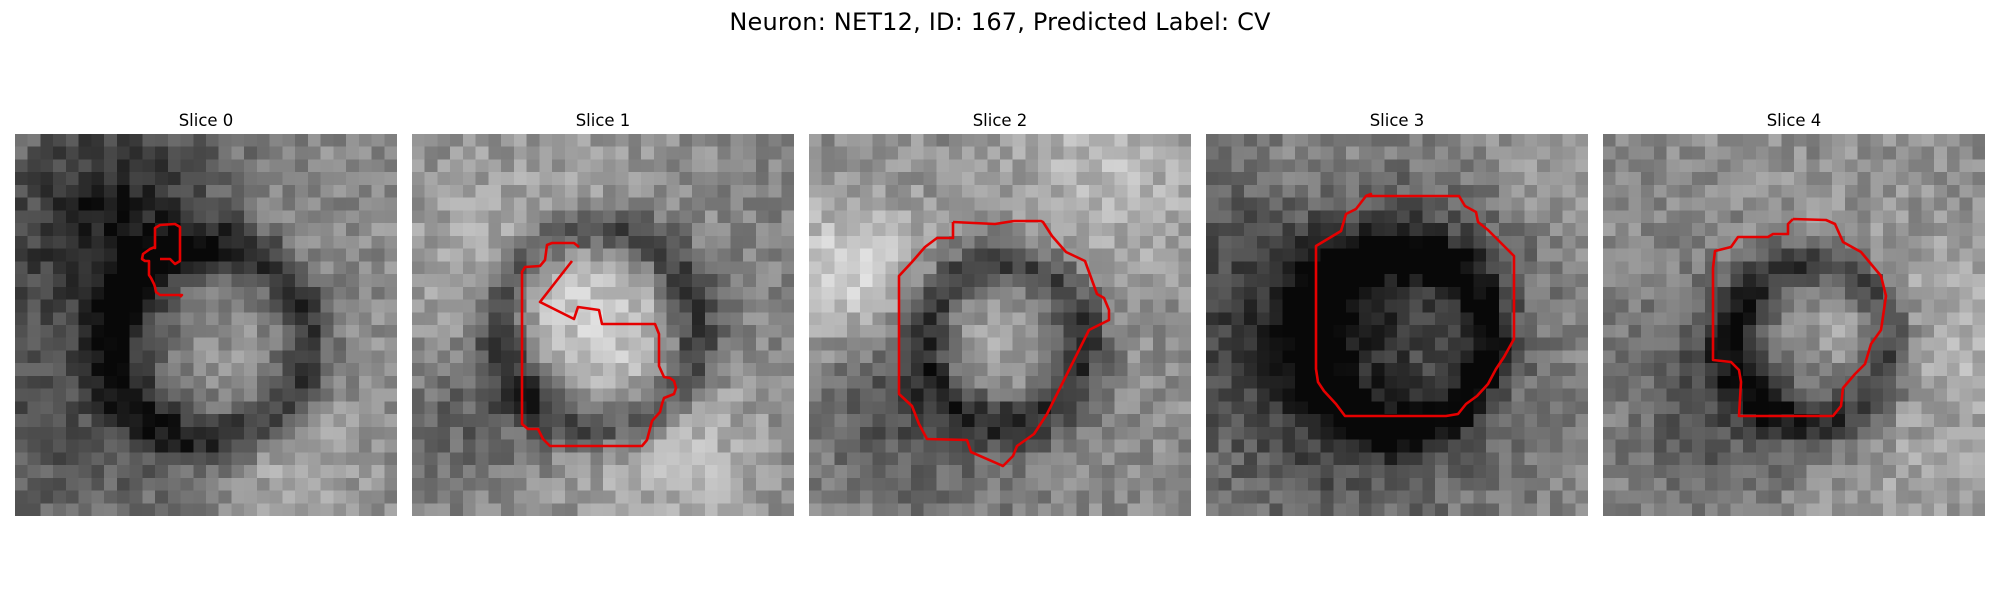  I want to click on slice-title-4: Slice 4, so click(1794, 120).